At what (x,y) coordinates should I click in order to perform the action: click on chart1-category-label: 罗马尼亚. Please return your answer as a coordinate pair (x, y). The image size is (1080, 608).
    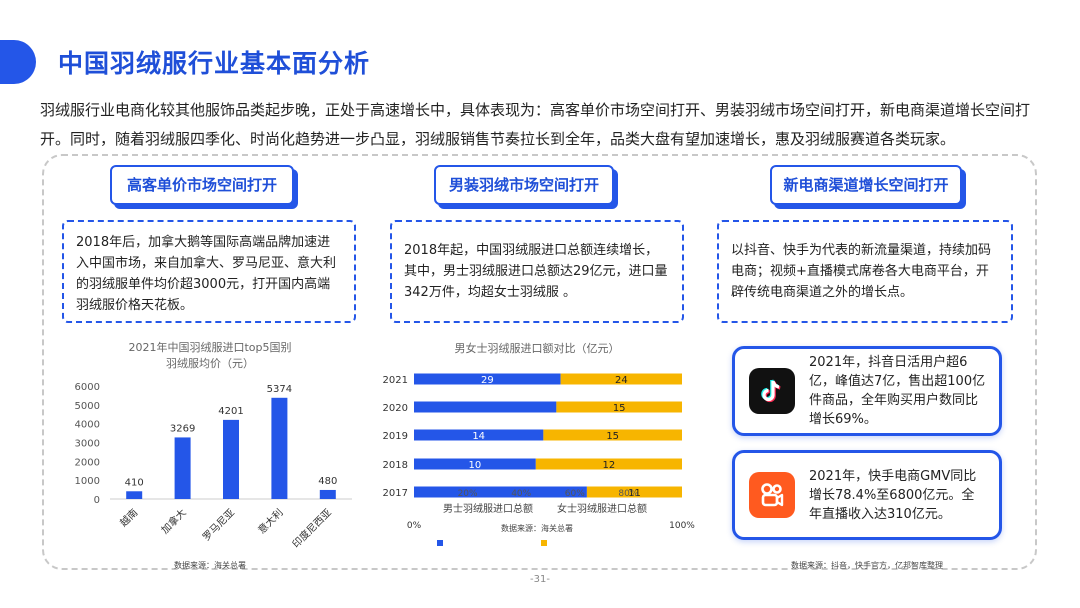
    Looking at the image, I should click on (218, 525).